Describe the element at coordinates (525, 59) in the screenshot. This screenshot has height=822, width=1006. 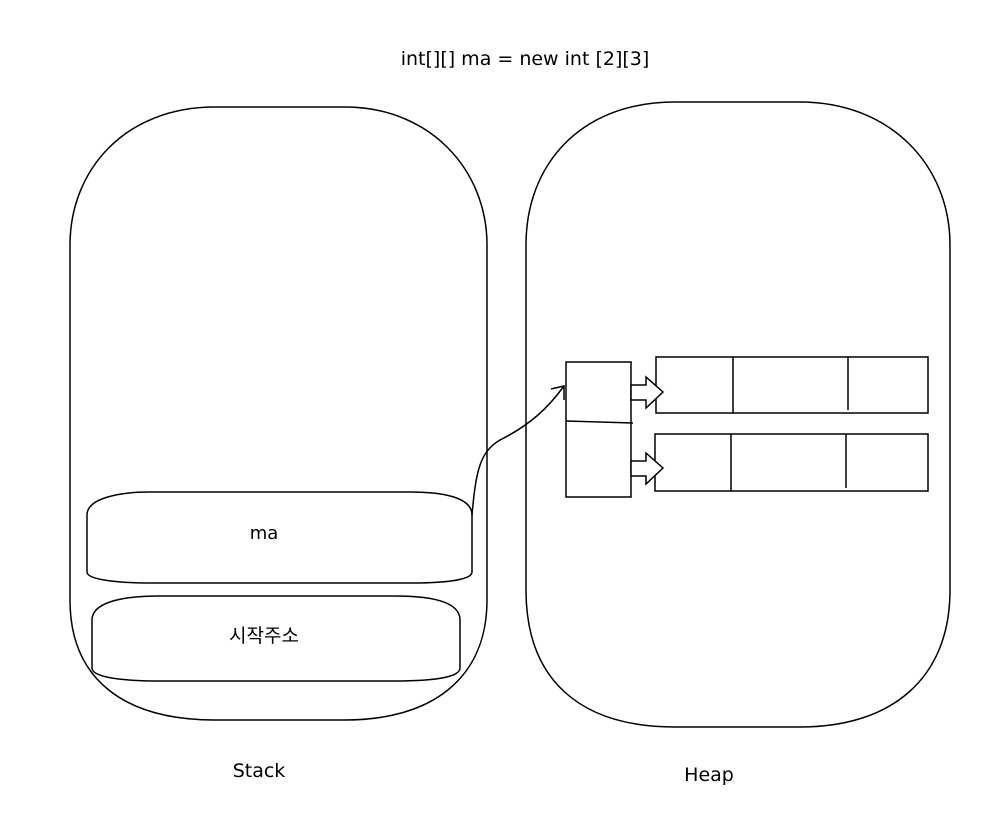
I see `diagram-title: int[][] ma = new int [2][3]` at that location.